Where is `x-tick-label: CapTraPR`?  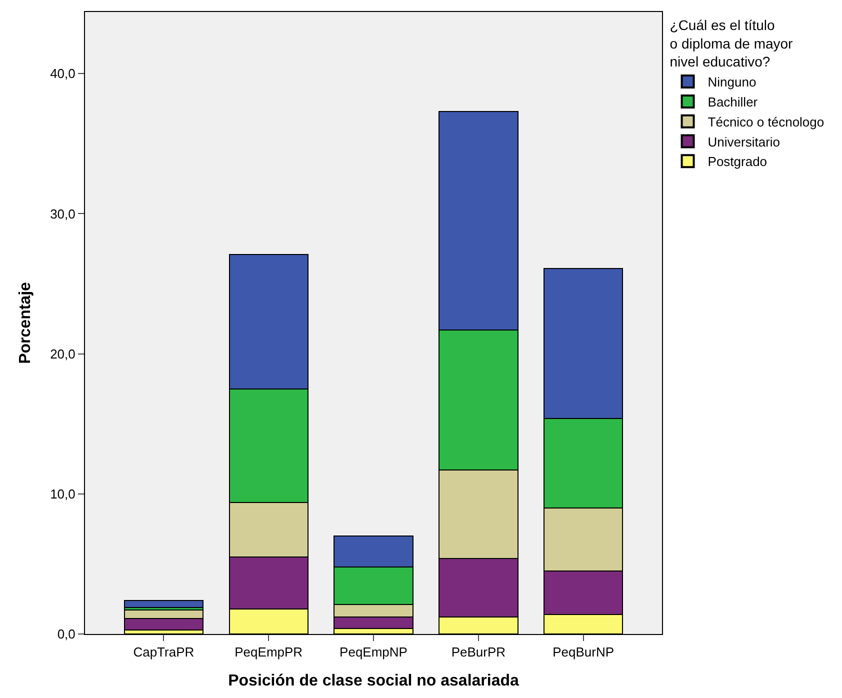
x-tick-label: CapTraPR is located at coordinates (163, 652).